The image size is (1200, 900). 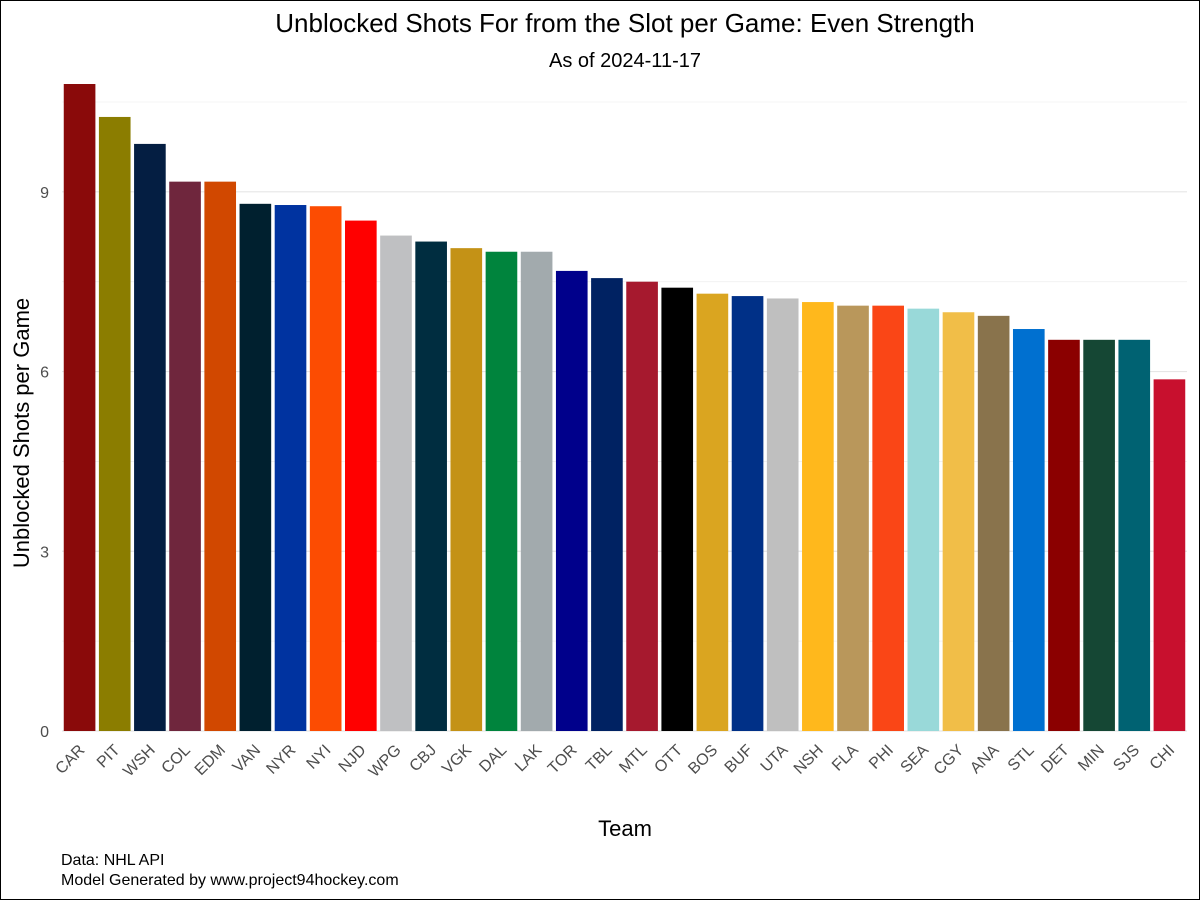 What do you see at coordinates (571, 500) in the screenshot?
I see `bar-tor` at bounding box center [571, 500].